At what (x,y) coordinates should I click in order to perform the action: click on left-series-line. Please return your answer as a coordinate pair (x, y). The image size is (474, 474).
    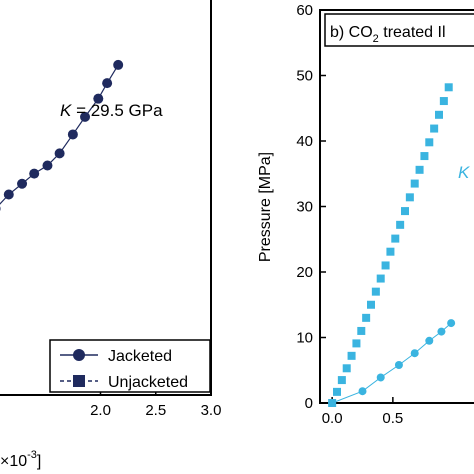
    Looking at the image, I should click on (59, 134).